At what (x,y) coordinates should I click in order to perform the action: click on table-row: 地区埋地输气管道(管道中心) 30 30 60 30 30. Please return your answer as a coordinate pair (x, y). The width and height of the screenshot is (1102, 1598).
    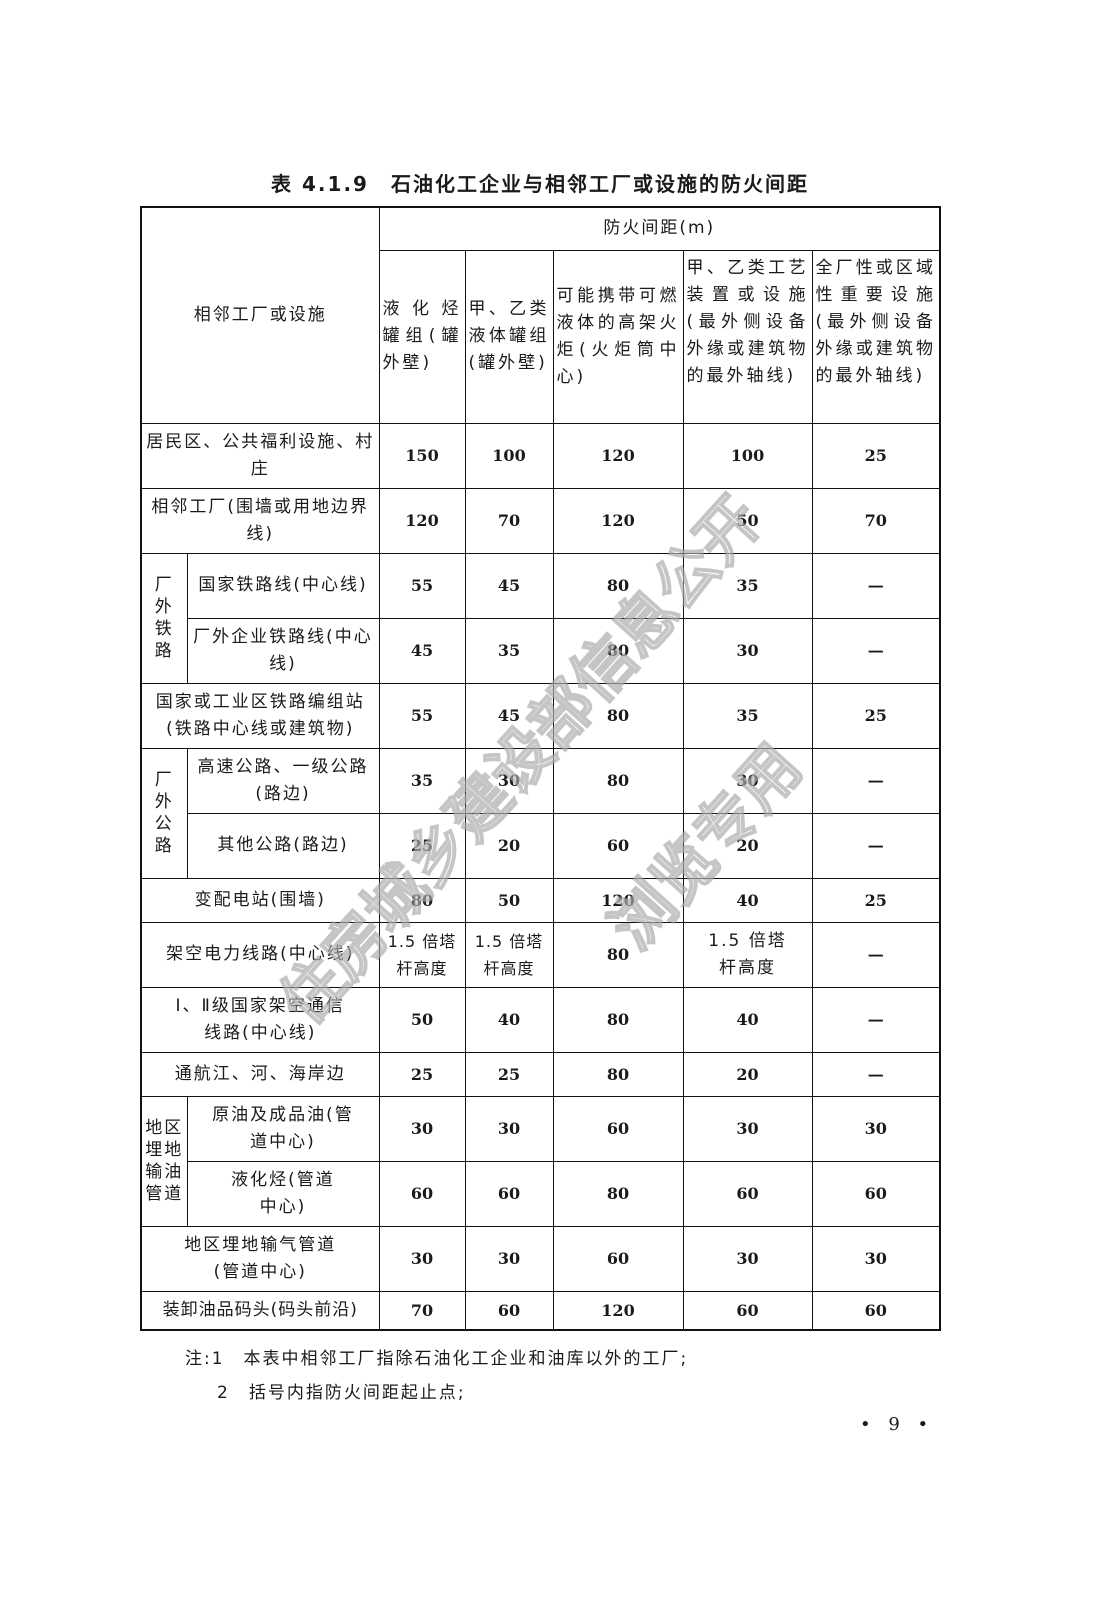
    Looking at the image, I should click on (540, 1258).